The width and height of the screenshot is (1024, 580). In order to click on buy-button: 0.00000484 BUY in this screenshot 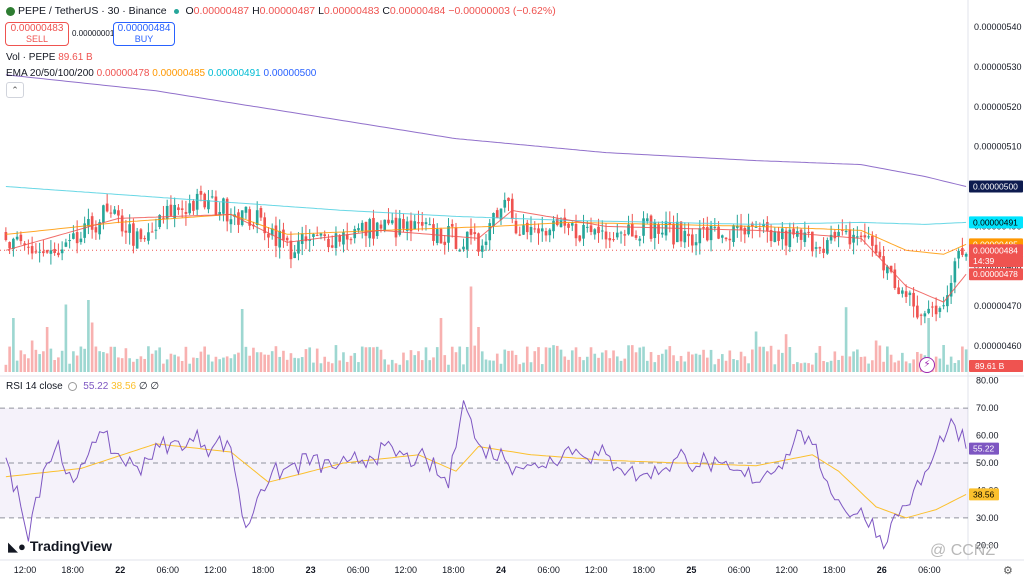, I will do `click(144, 34)`.